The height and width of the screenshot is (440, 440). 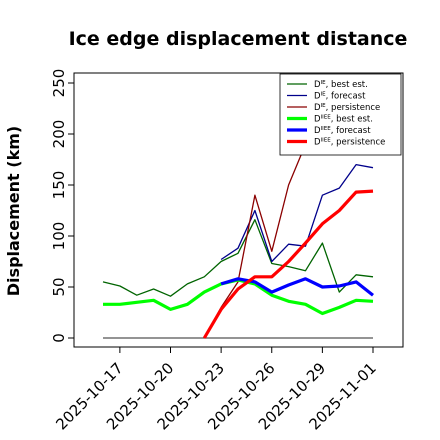 I want to click on legend-entry: DIIEE, best est., so click(x=343, y=120).